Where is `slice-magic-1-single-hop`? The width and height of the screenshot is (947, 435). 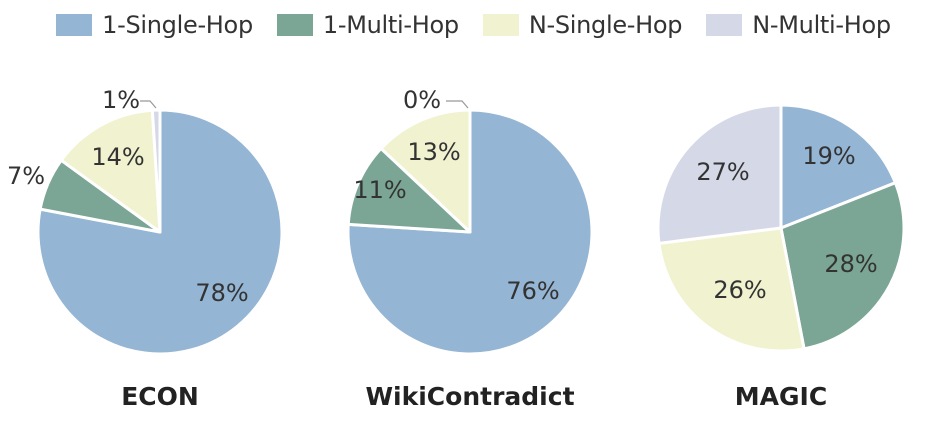
slice-magic-1-single-hop is located at coordinates (838, 166).